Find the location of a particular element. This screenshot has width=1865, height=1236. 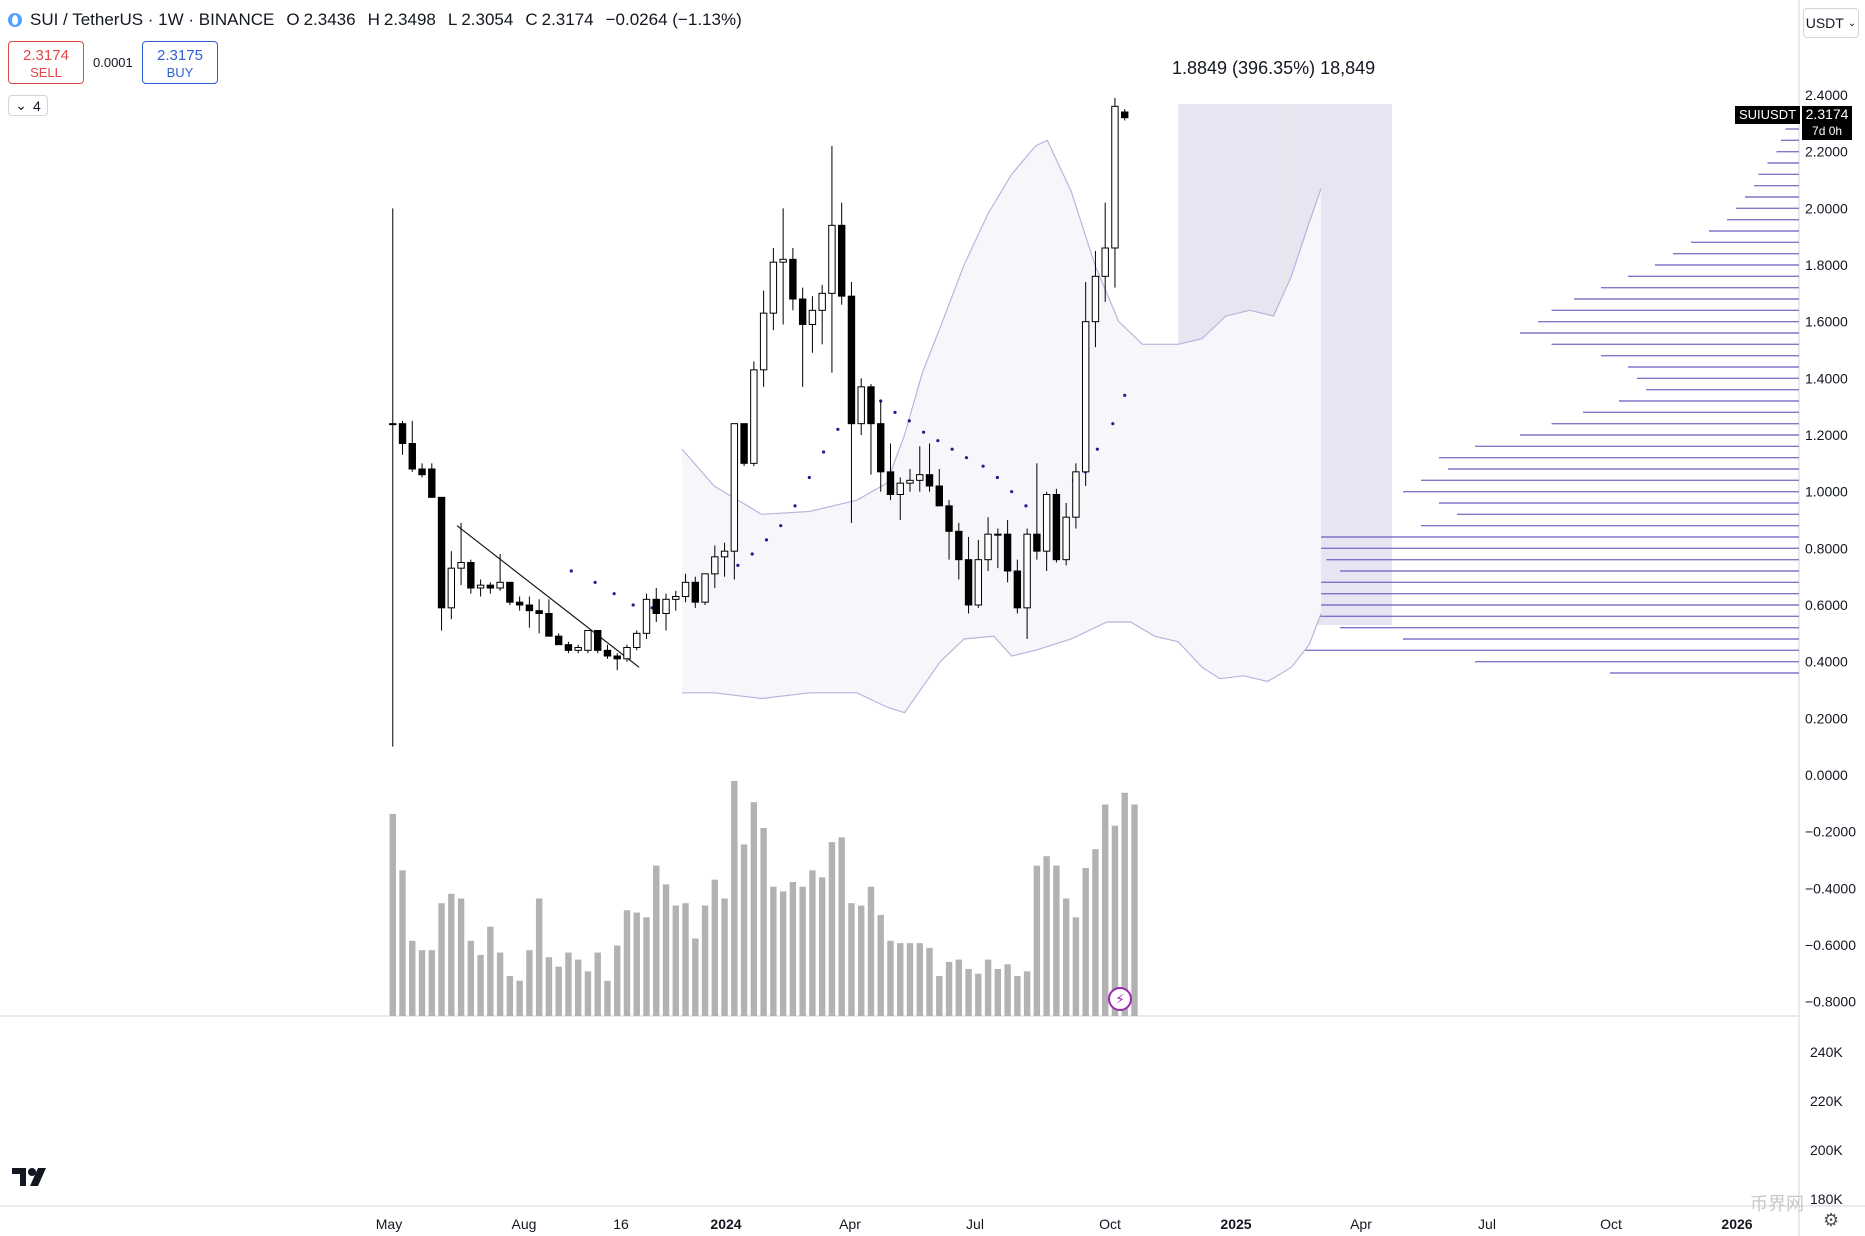

buy-button: 2.3175 BUY is located at coordinates (180, 62).